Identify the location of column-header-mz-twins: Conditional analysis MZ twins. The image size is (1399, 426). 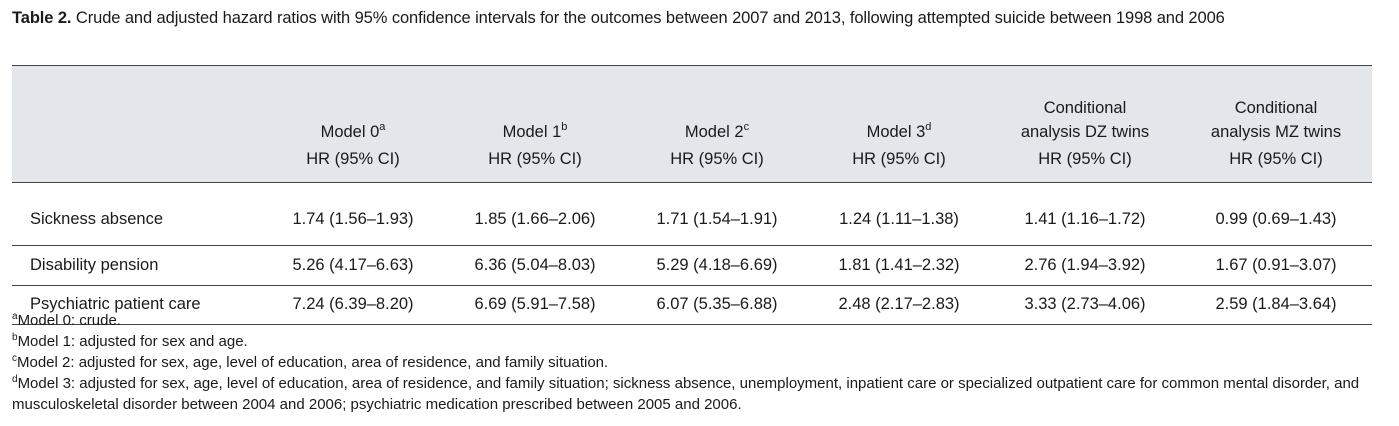
(1276, 107).